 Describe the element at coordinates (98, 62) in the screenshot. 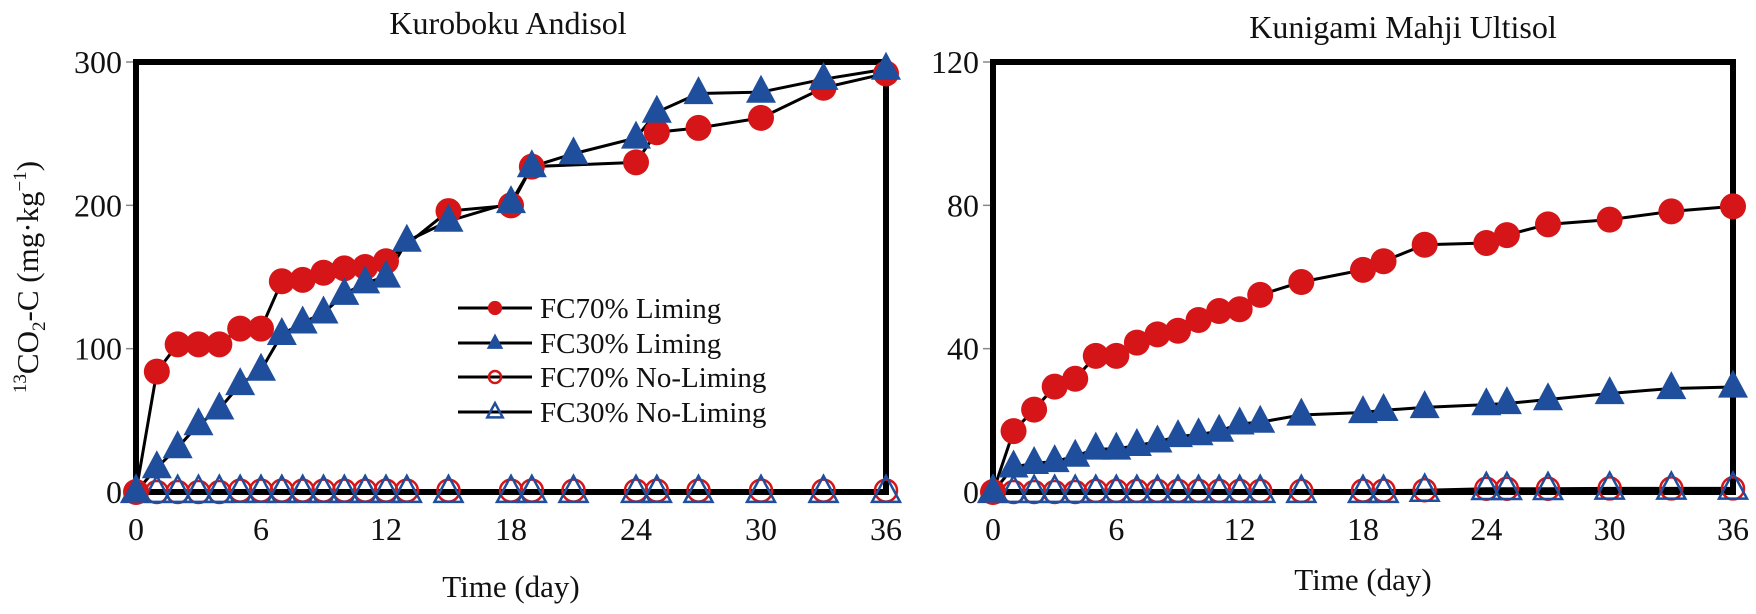

I see `y-tick-label: 300` at that location.